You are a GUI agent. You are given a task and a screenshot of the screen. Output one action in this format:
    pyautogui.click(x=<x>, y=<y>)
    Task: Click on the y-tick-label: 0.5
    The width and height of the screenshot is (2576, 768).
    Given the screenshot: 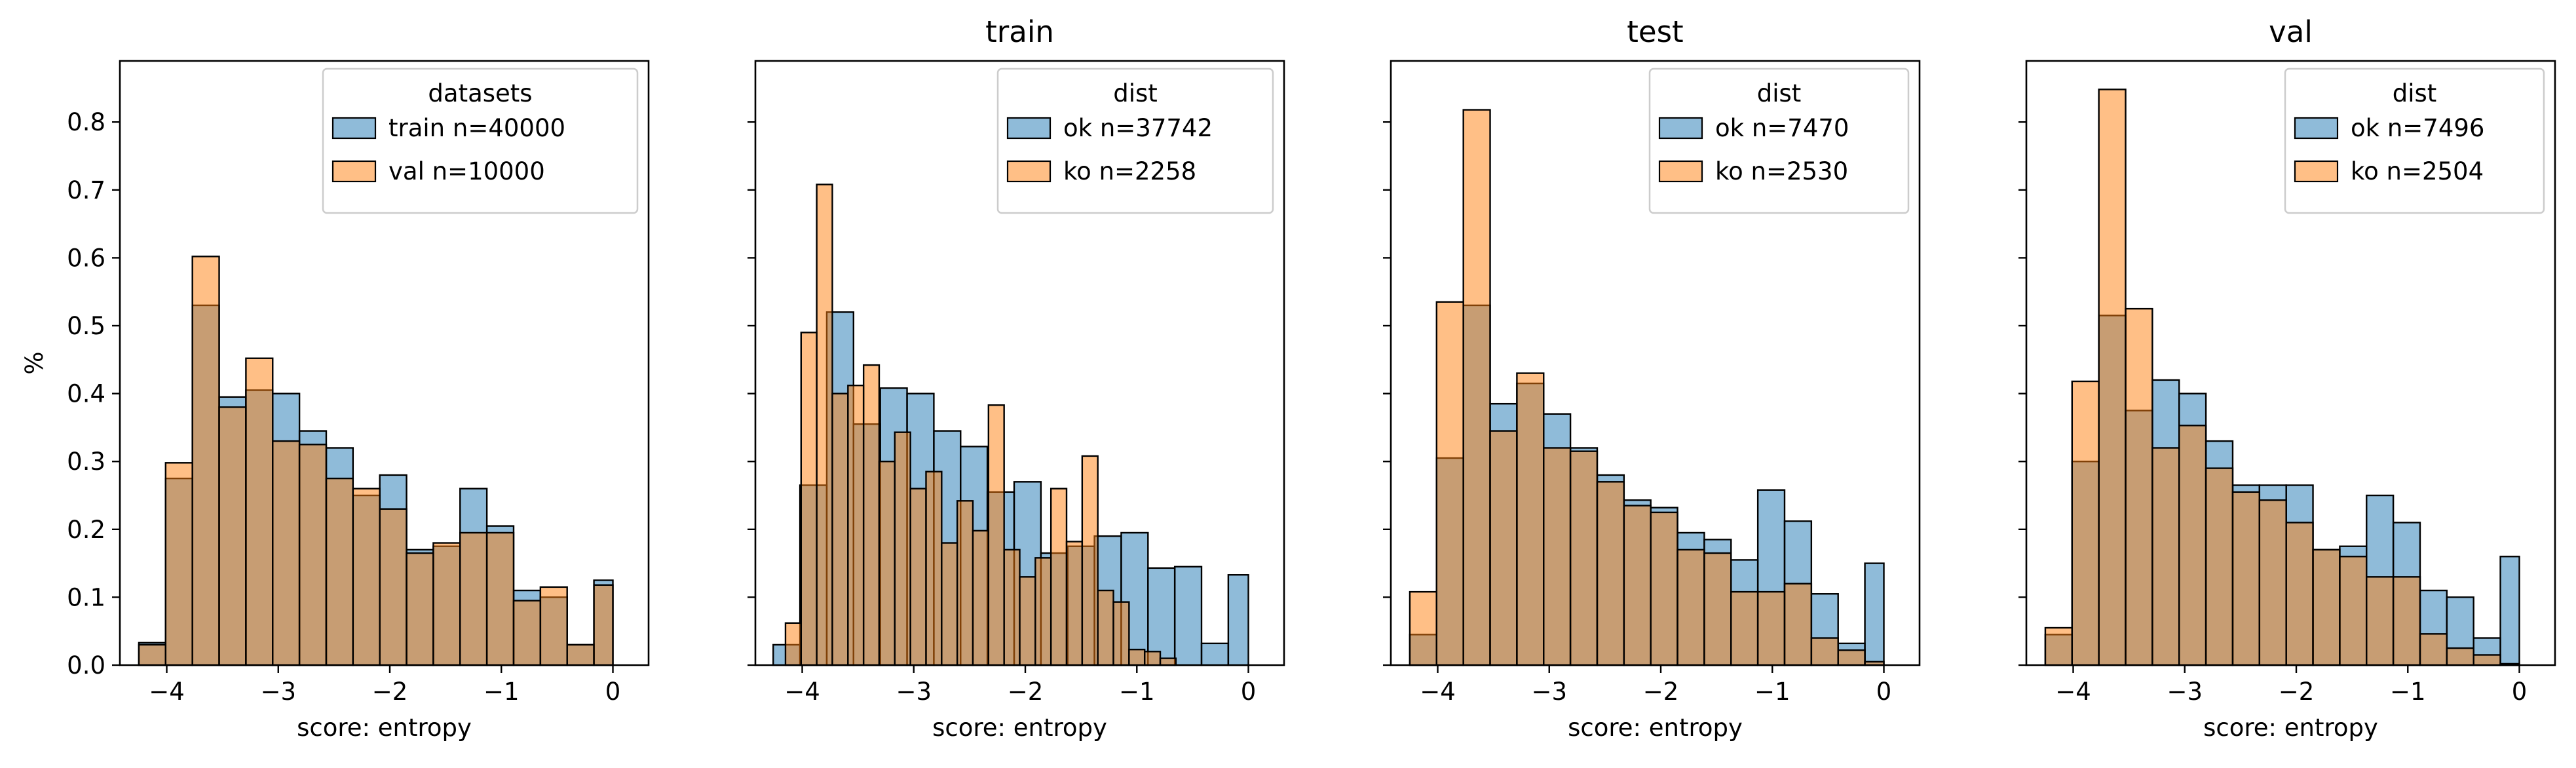 What is the action you would take?
    pyautogui.click(x=86, y=326)
    